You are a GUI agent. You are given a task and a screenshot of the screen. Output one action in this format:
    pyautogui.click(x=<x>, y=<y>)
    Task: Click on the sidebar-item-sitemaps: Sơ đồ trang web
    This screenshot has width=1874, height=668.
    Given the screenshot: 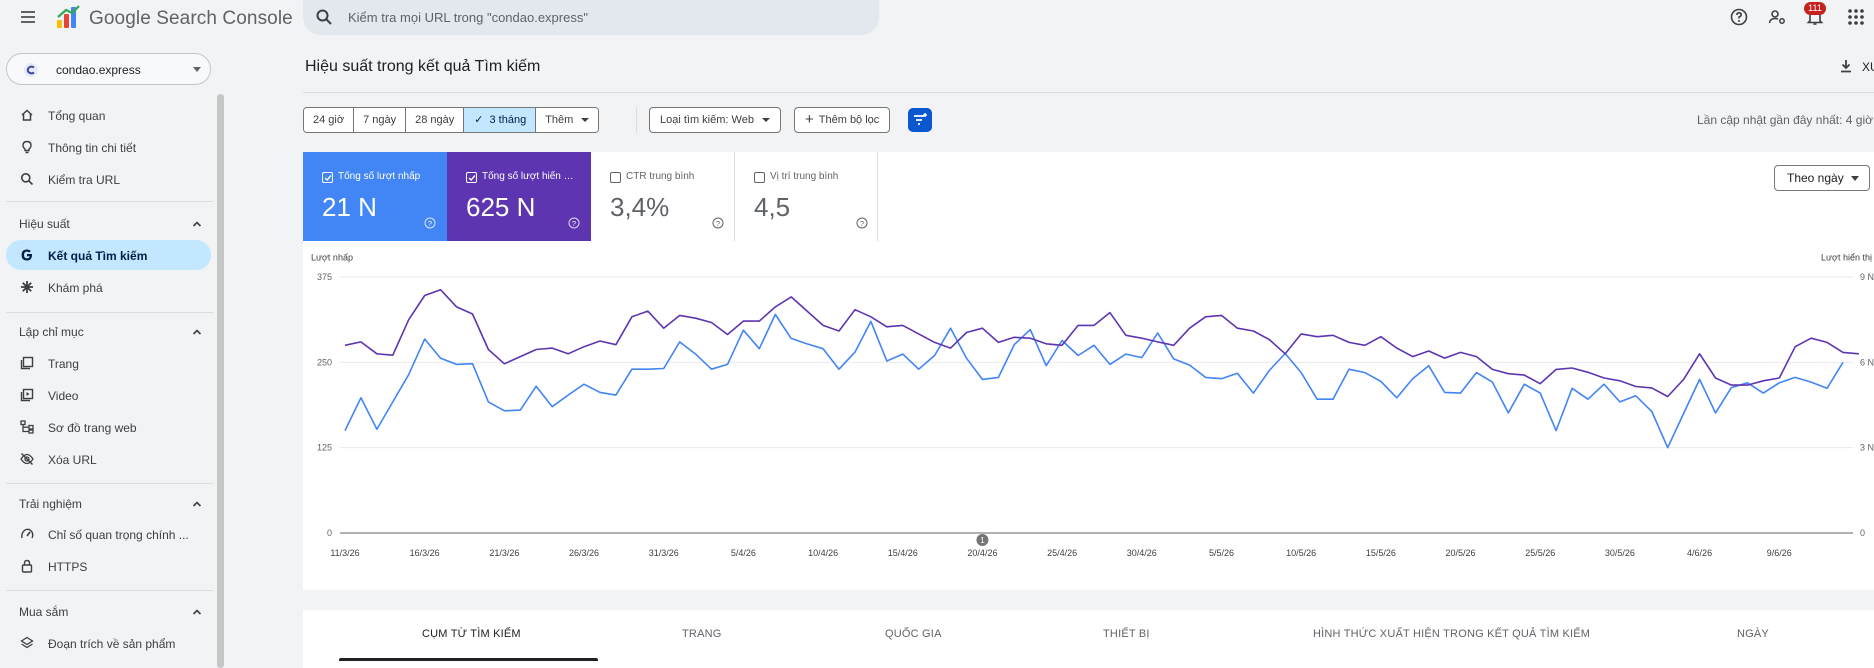 What is the action you would take?
    pyautogui.click(x=108, y=427)
    